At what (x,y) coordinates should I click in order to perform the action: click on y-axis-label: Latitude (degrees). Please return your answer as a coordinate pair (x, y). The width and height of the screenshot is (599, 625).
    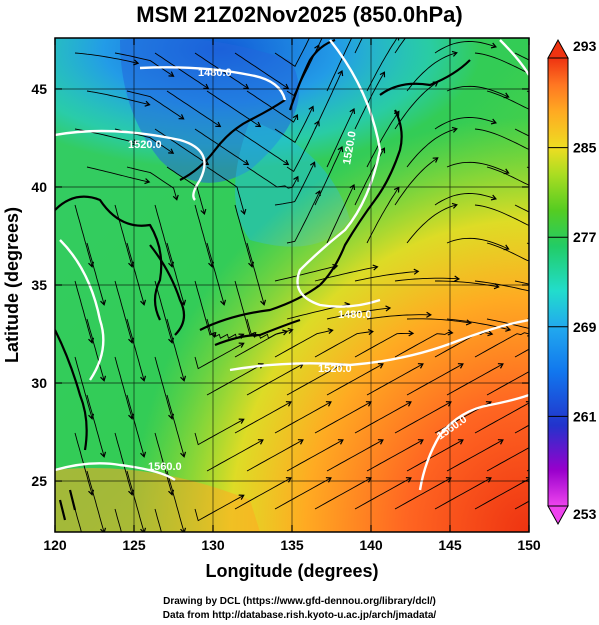
    Looking at the image, I should click on (12, 285).